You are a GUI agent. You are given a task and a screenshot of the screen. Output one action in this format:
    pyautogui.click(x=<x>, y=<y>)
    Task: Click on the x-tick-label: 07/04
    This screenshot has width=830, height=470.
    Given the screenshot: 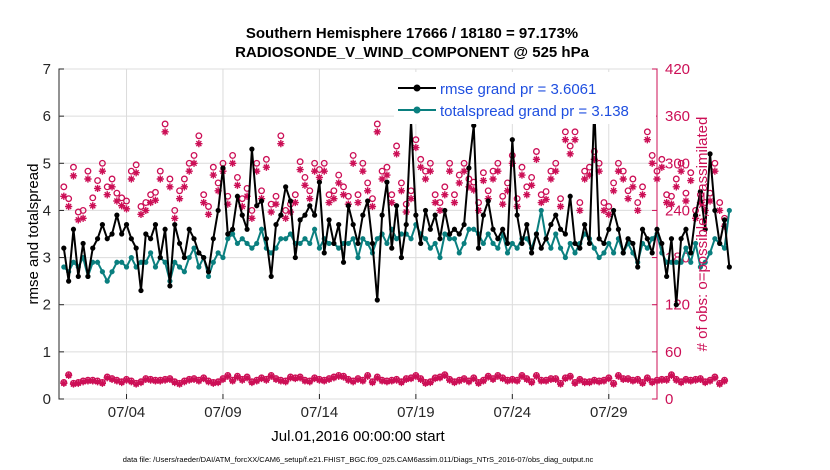 What is the action you would take?
    pyautogui.click(x=127, y=412)
    